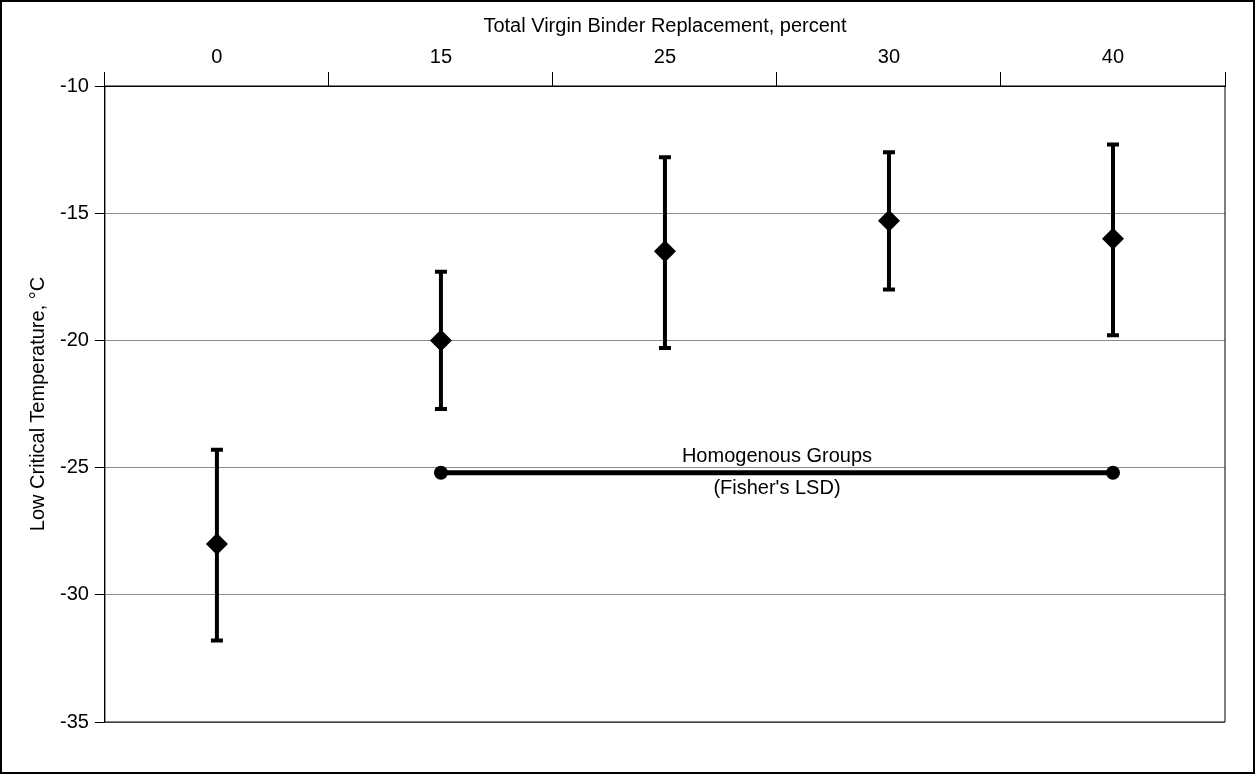 Image resolution: width=1255 pixels, height=774 pixels. Describe the element at coordinates (74, 466) in the screenshot. I see `y-tick-label: -25` at that location.